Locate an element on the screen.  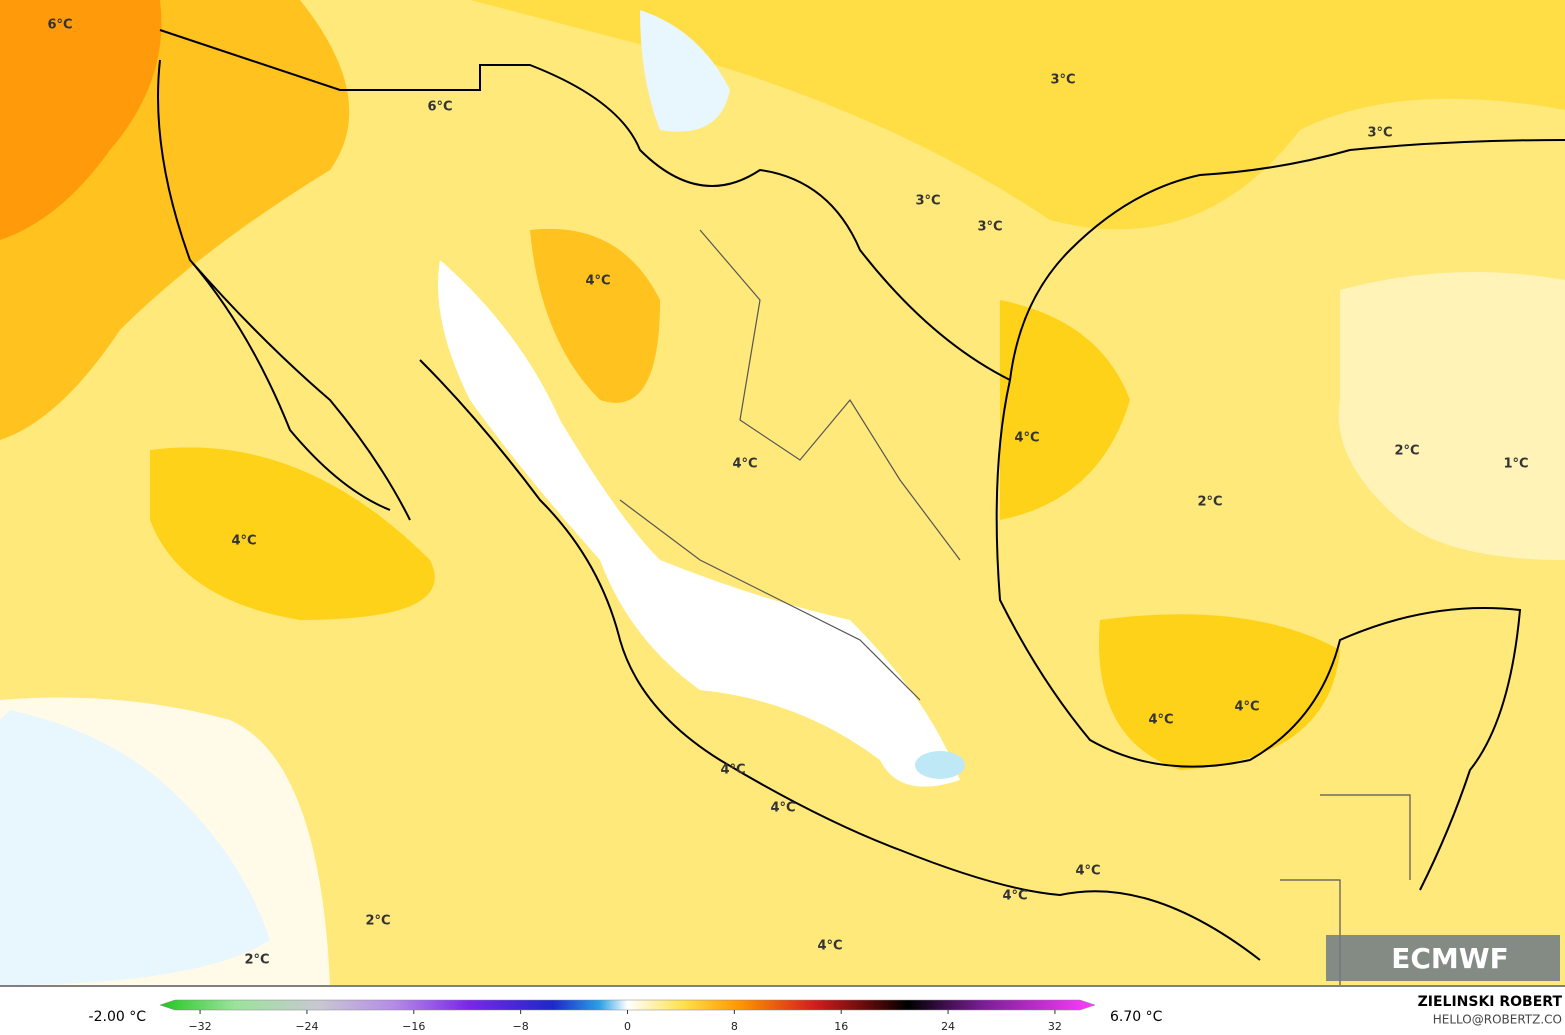
colorbar-tick-label: −16 is located at coordinates (413, 1026).